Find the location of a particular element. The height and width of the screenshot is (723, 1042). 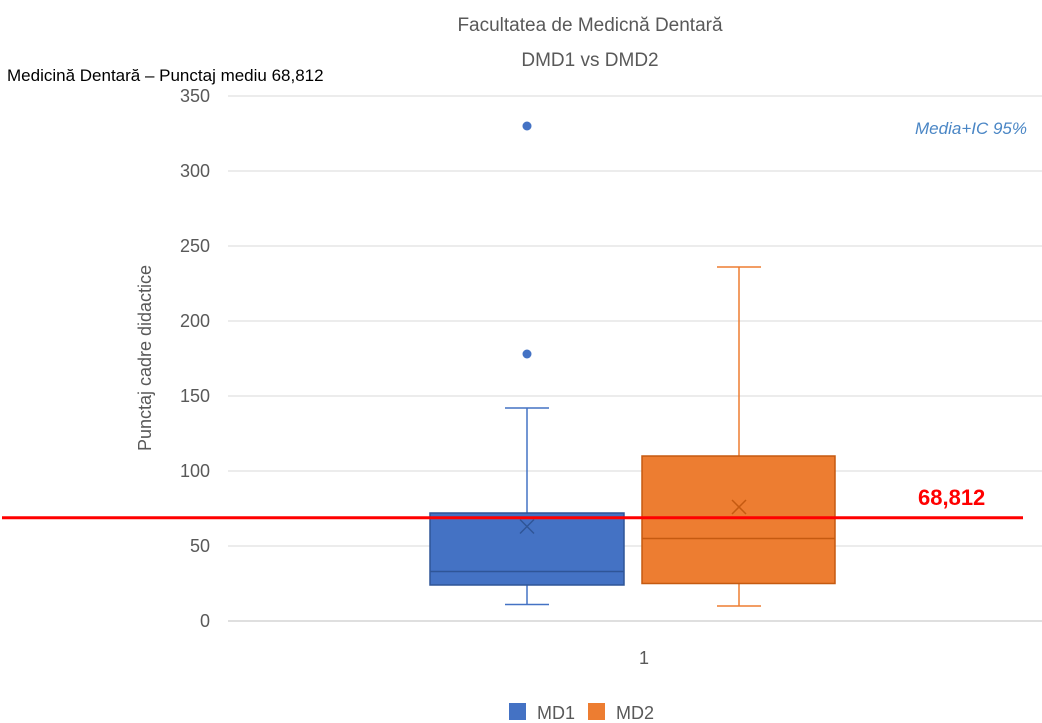

chart-subtitle: DMD1 vs DMD2 is located at coordinates (589, 60).